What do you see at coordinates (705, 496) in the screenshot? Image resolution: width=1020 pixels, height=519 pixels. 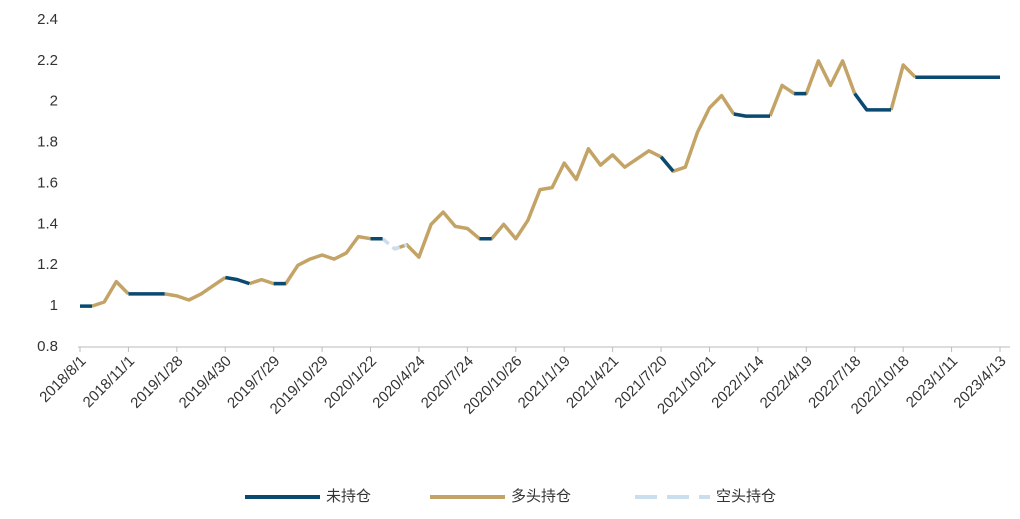 I see `legend-item: 空头持仓` at bounding box center [705, 496].